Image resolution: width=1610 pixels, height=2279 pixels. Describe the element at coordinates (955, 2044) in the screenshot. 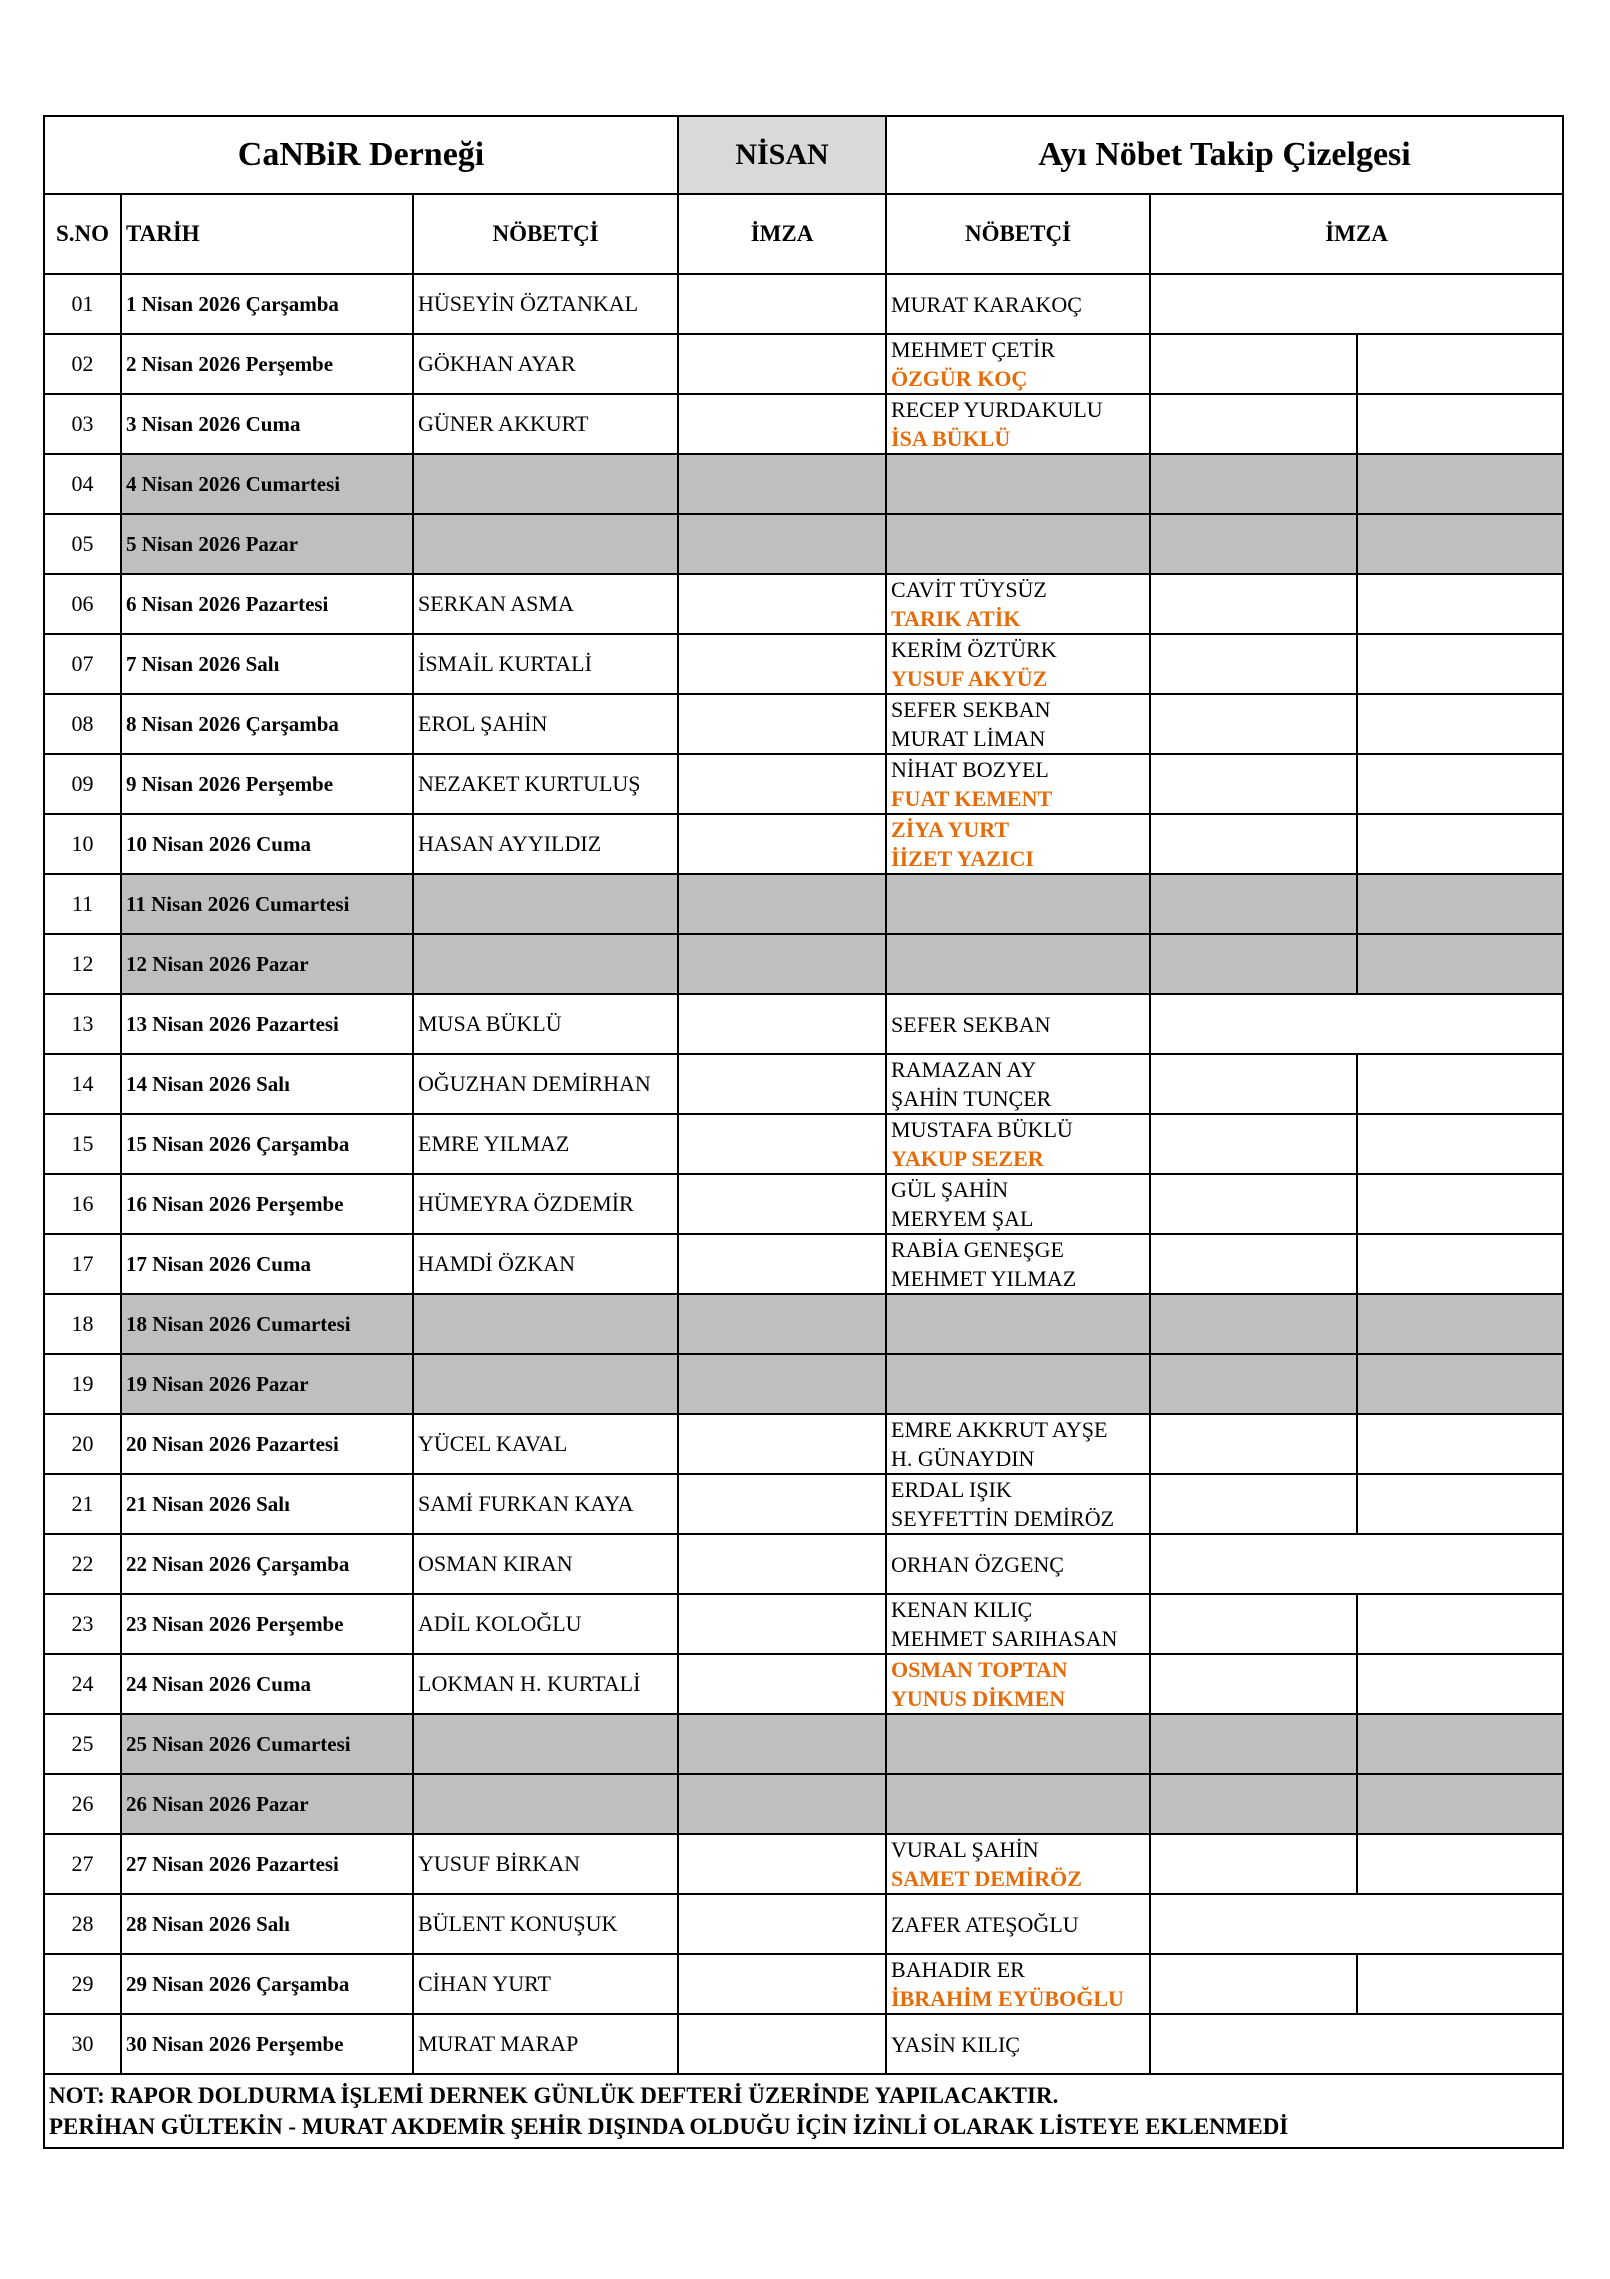

I see `duty2-name: YASİN KILIÇ` at that location.